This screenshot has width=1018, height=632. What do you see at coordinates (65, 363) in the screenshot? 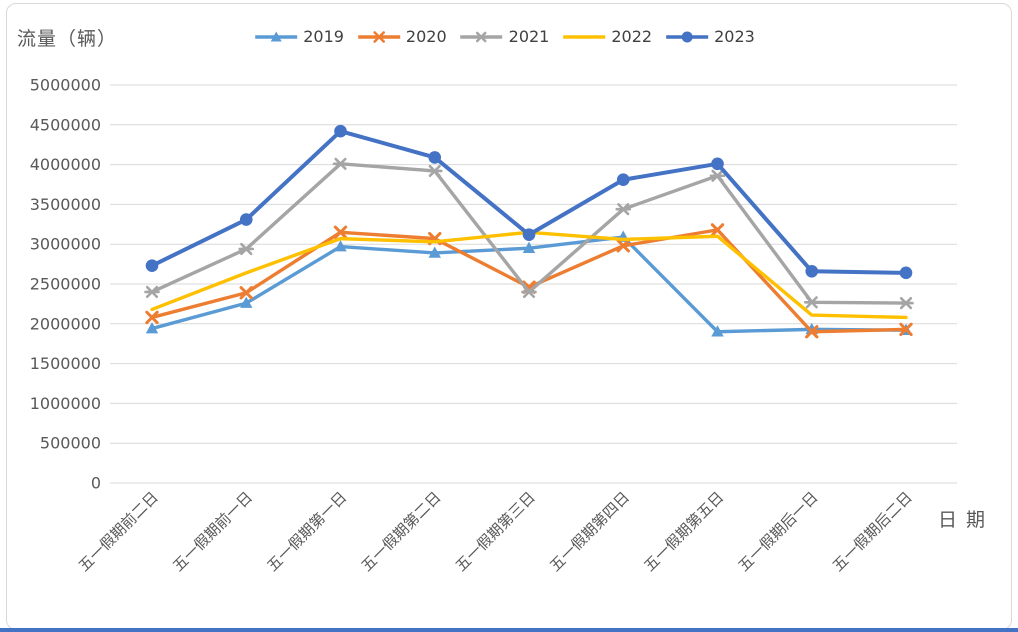
I see `y-axis-tick-label: 1500000` at bounding box center [65, 363].